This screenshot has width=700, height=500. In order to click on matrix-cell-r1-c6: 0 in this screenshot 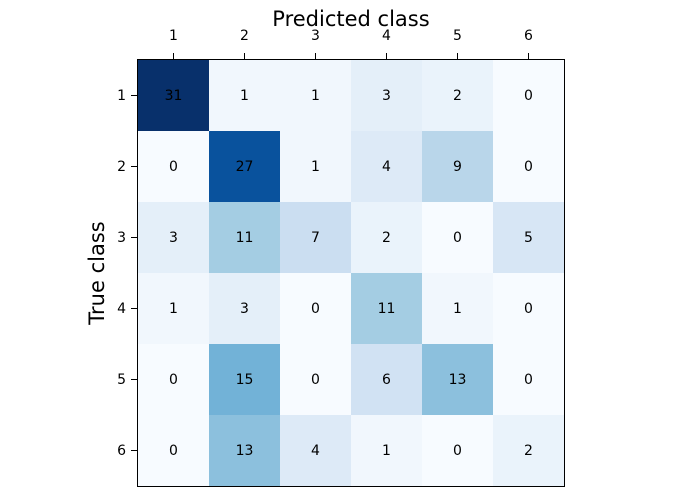, I will do `click(528, 95)`.